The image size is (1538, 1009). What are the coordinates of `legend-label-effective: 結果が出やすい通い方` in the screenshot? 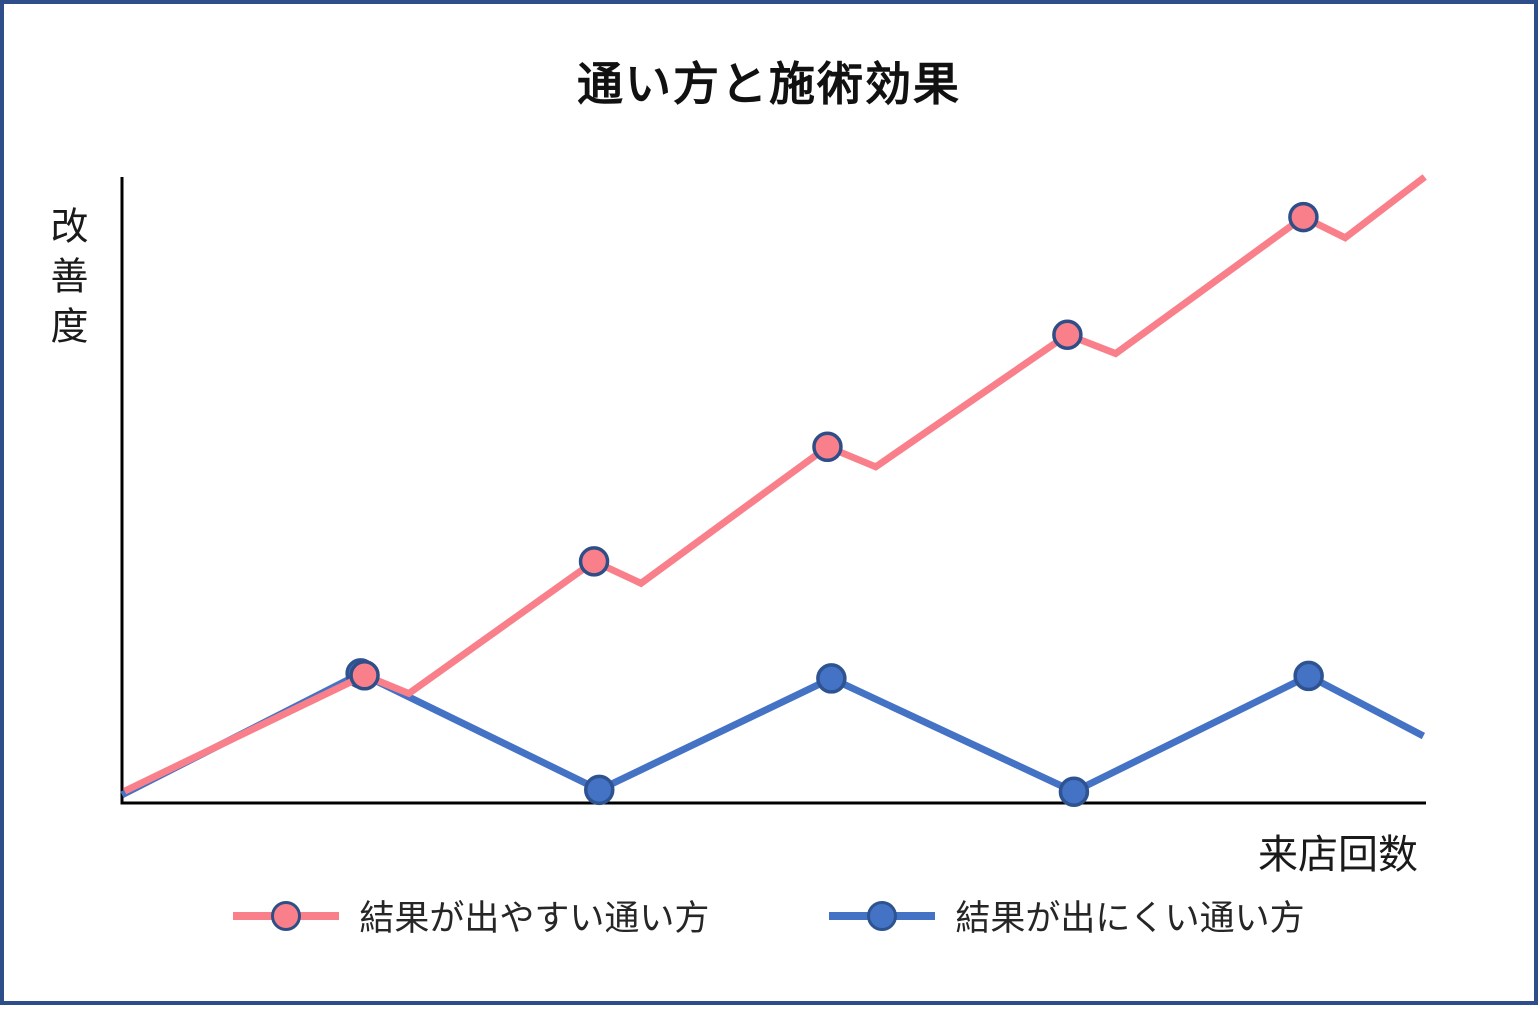 It's located at (534, 918).